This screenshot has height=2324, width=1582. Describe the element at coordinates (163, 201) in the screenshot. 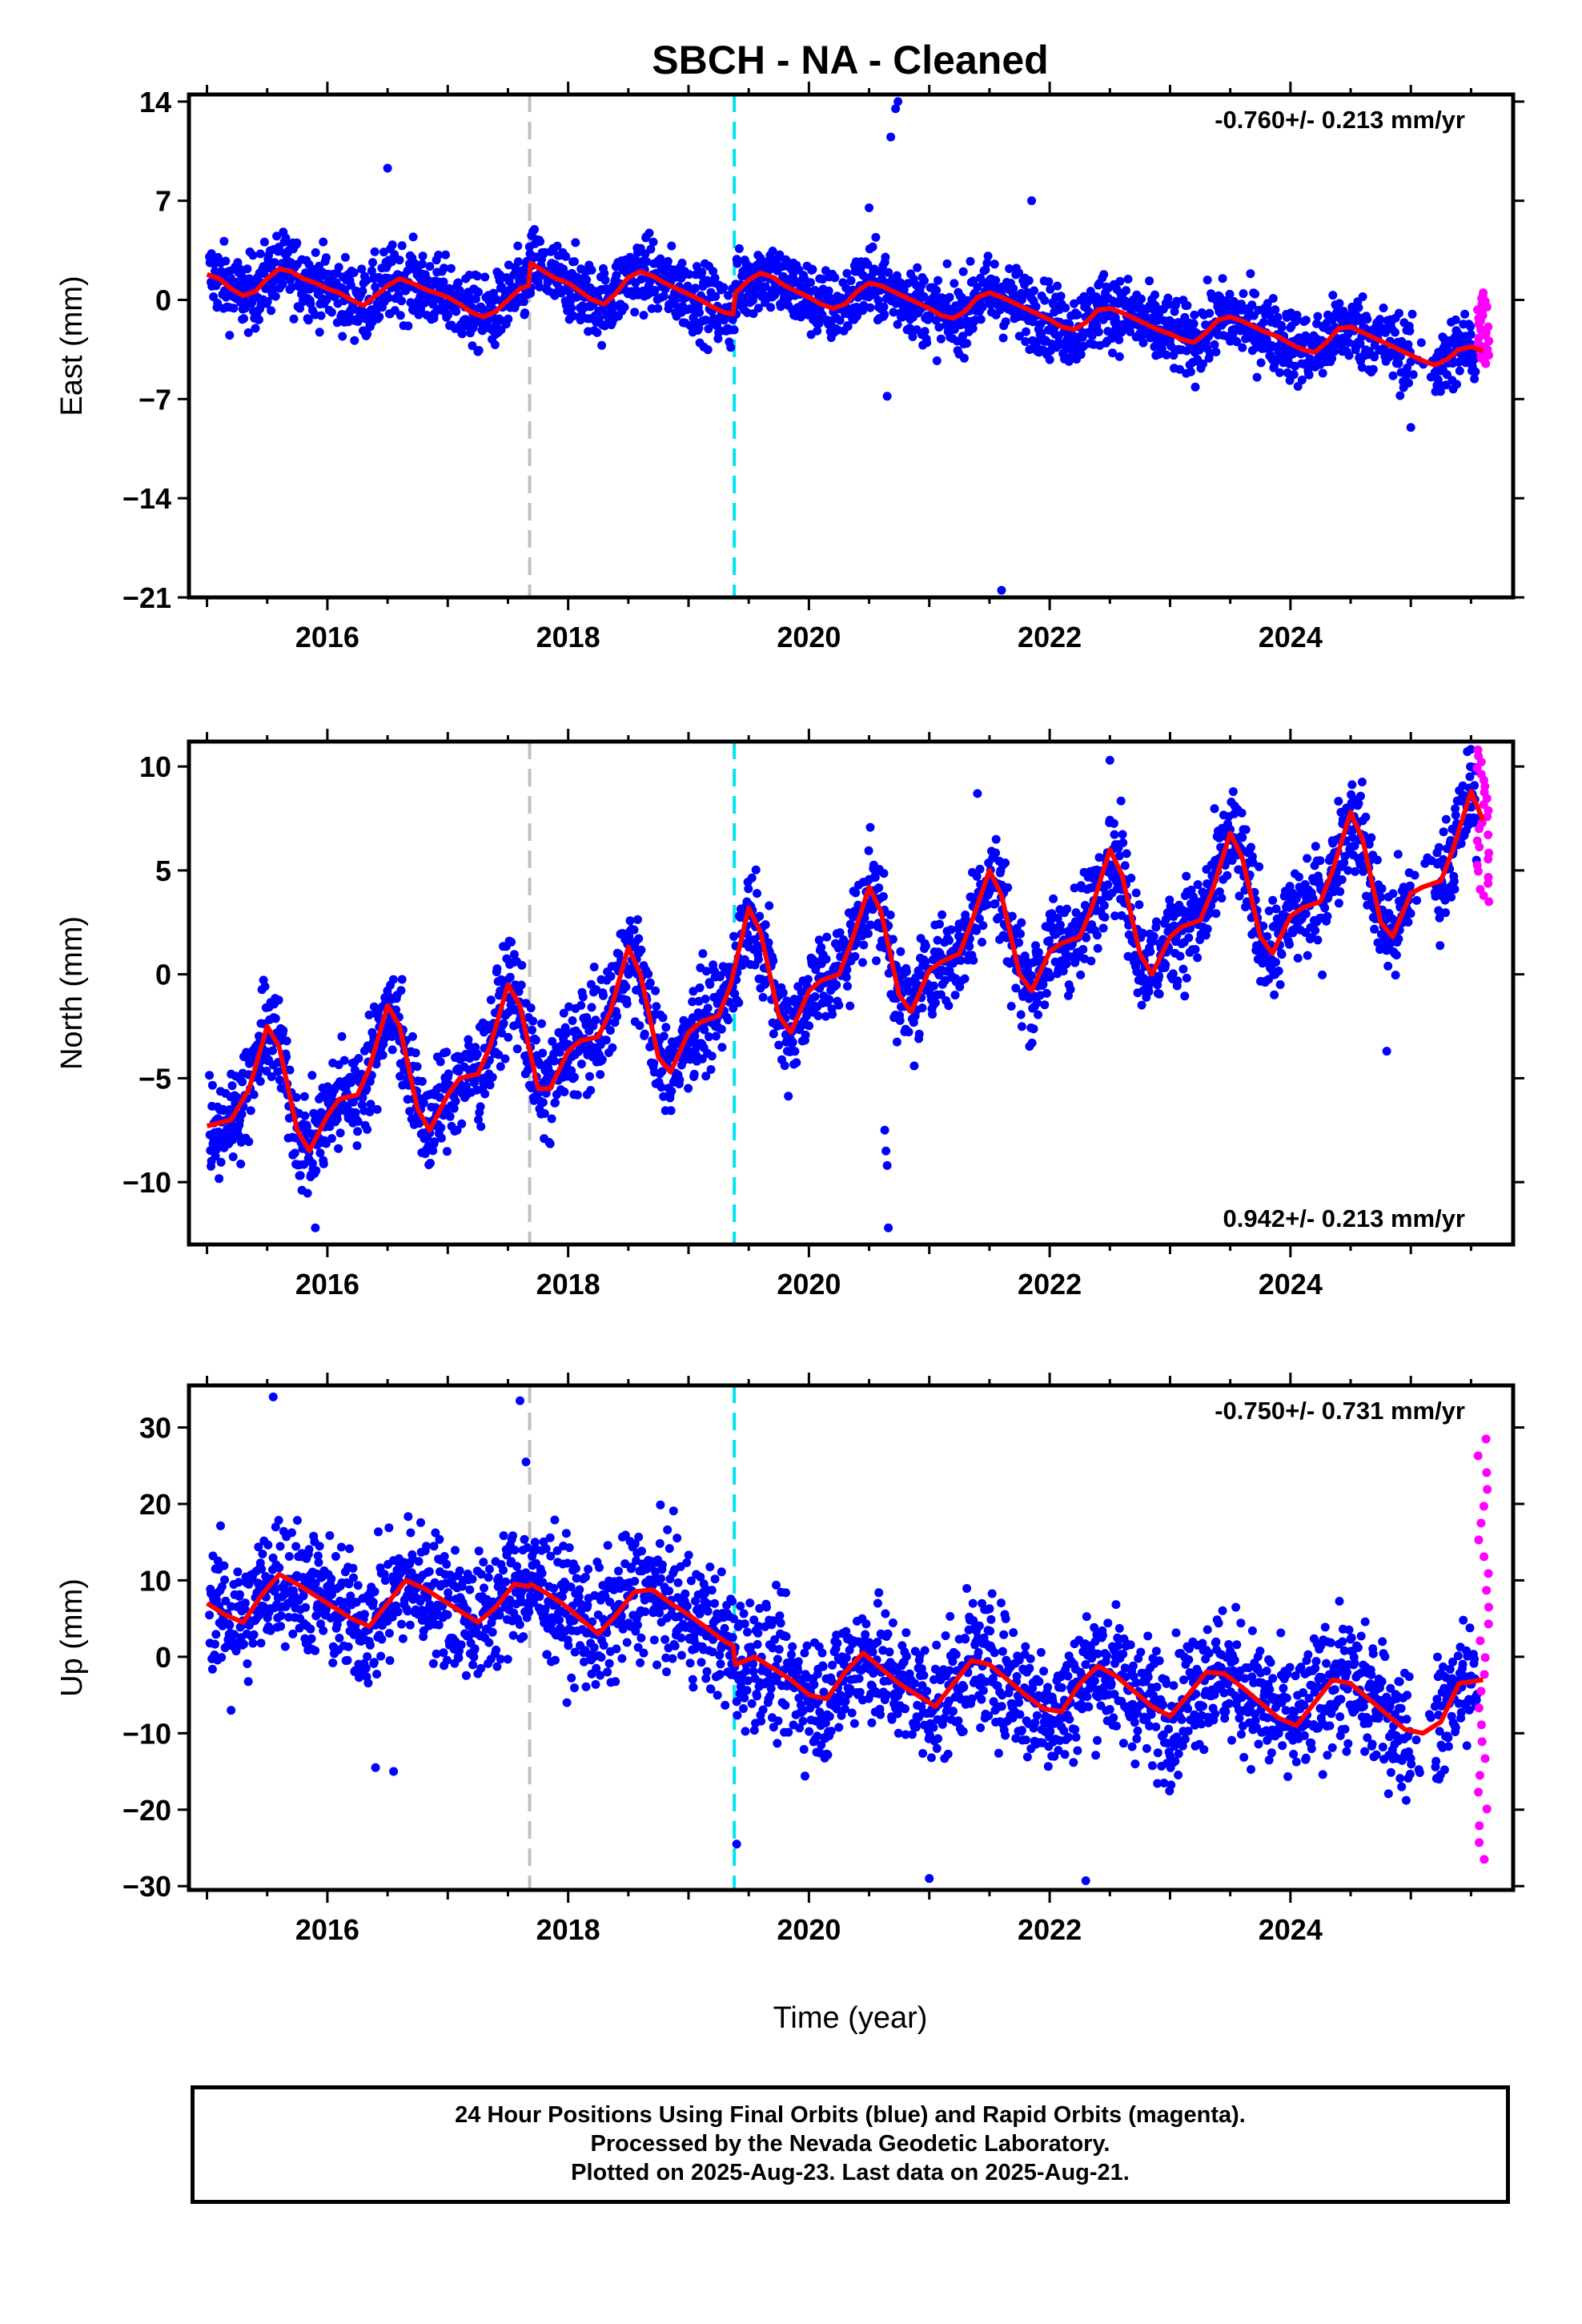

I see `y-tick-label: 7` at that location.